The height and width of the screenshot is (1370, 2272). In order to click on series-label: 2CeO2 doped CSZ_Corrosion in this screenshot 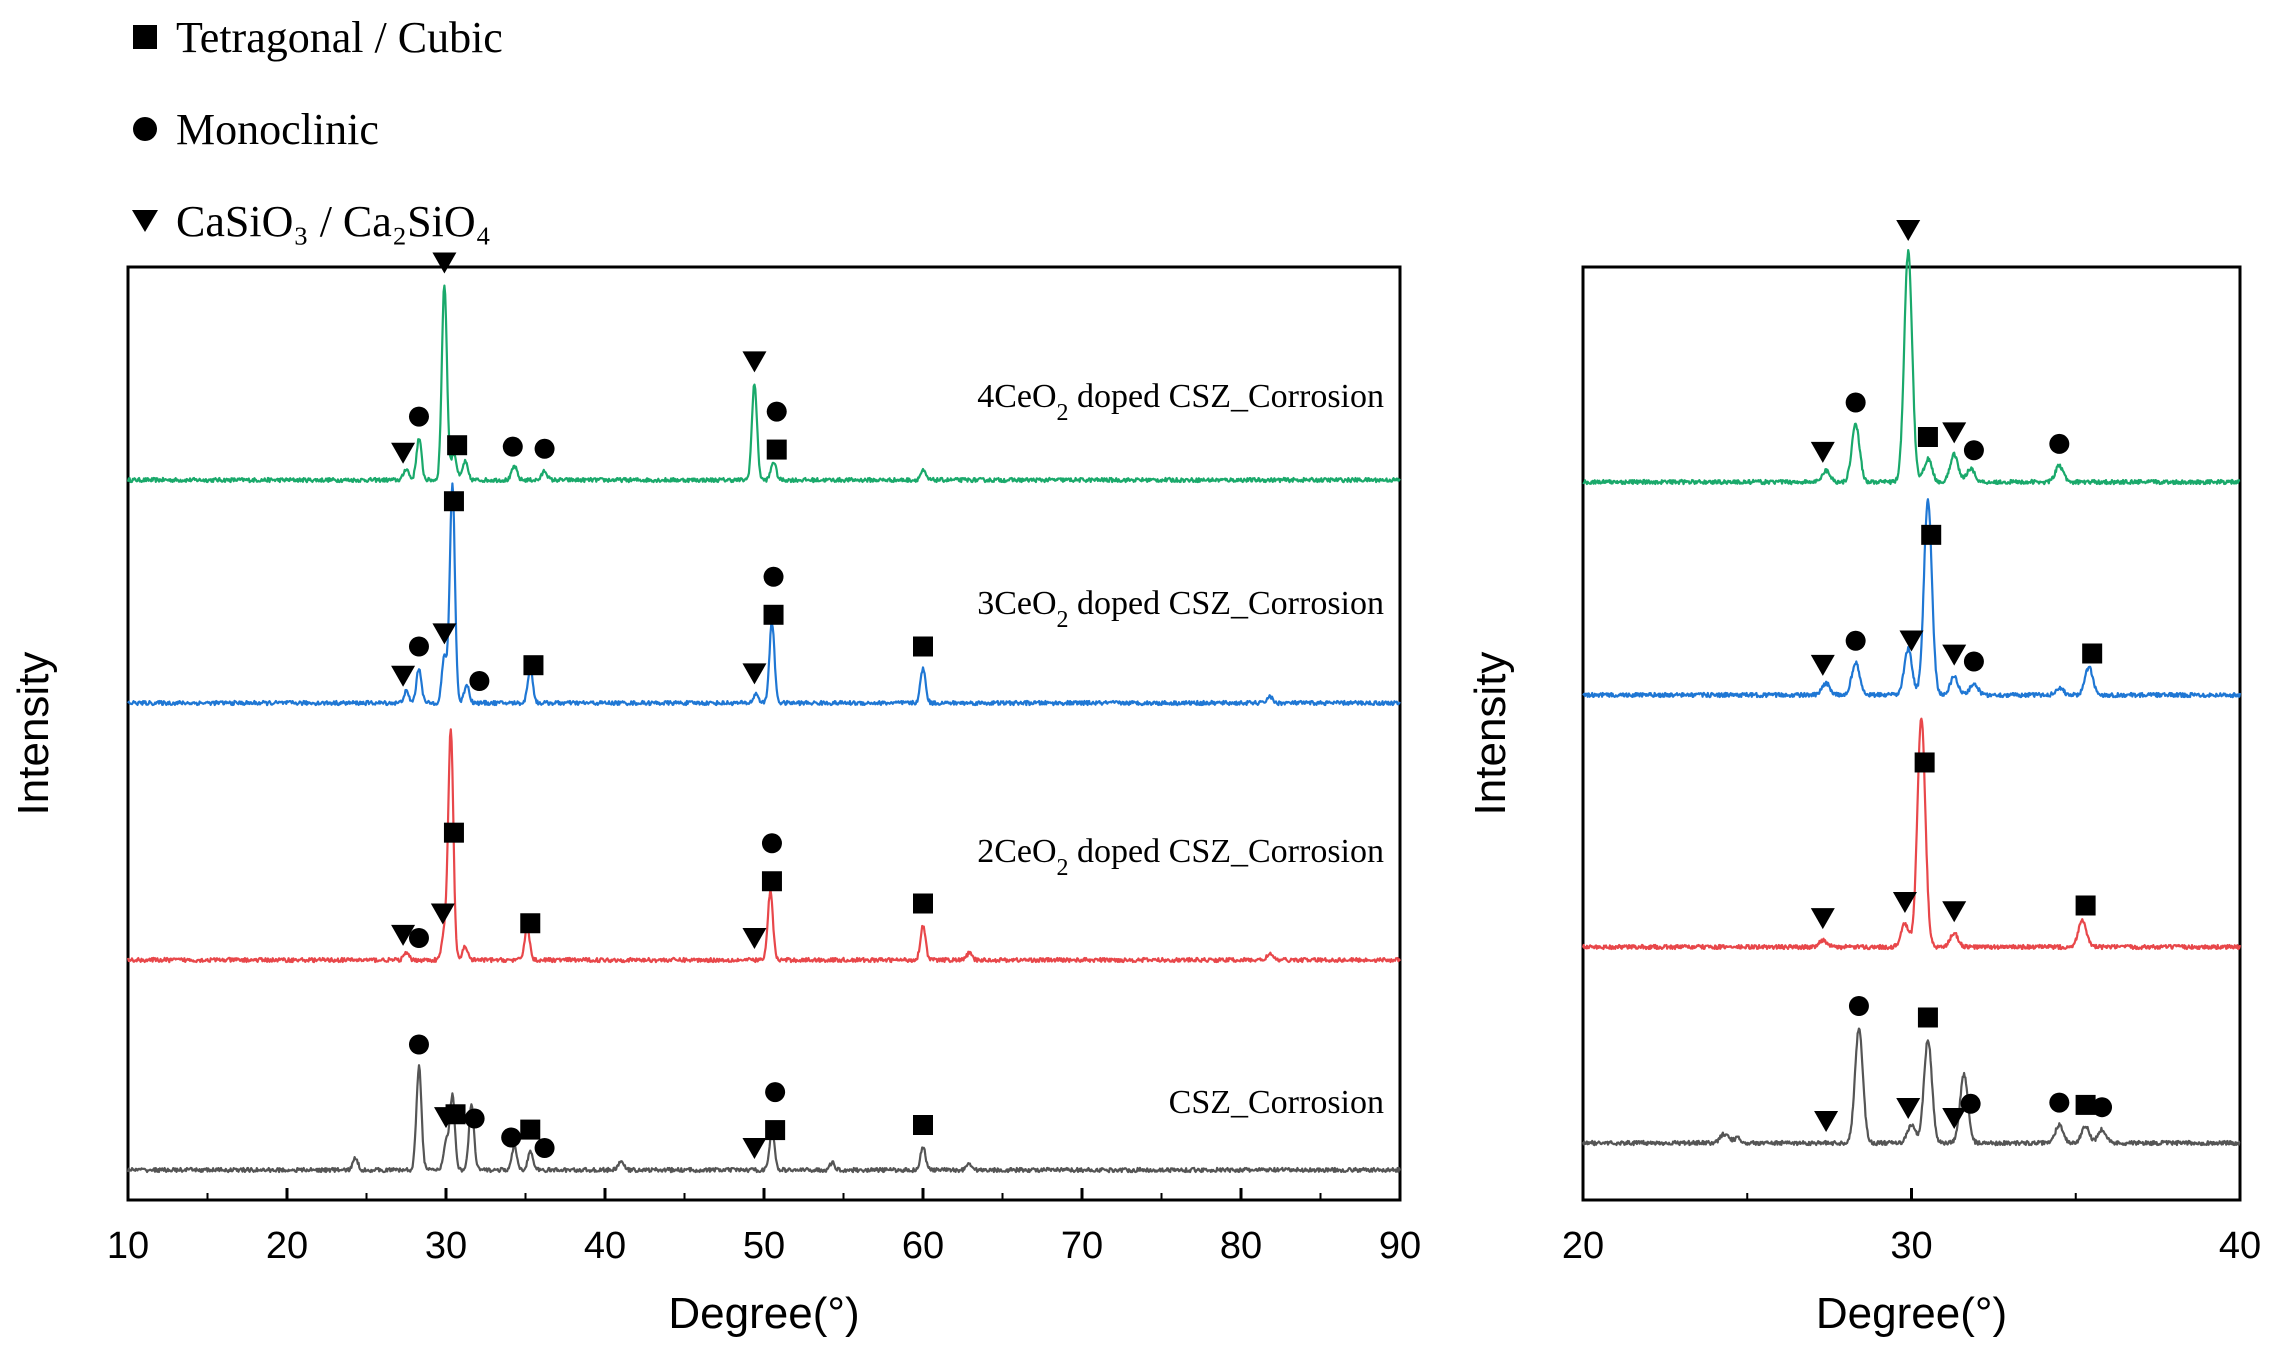, I will do `click(1180, 857)`.